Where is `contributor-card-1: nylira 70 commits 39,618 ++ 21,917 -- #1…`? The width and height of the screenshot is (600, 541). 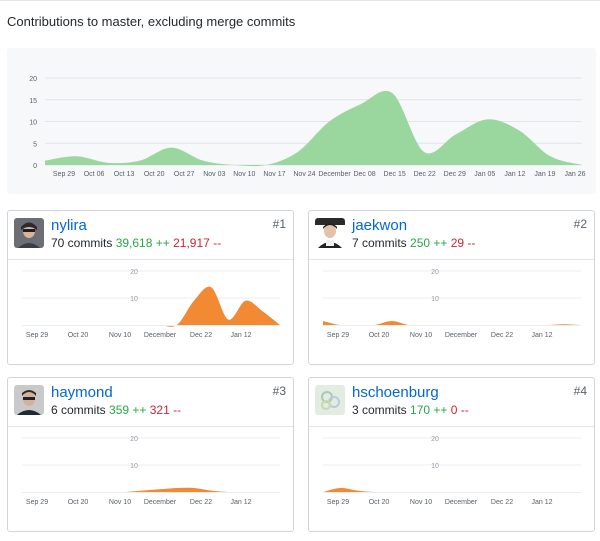 contributor-card-1: nylira 70 commits 39,618 ++ 21,917 -- #1… is located at coordinates (150, 287).